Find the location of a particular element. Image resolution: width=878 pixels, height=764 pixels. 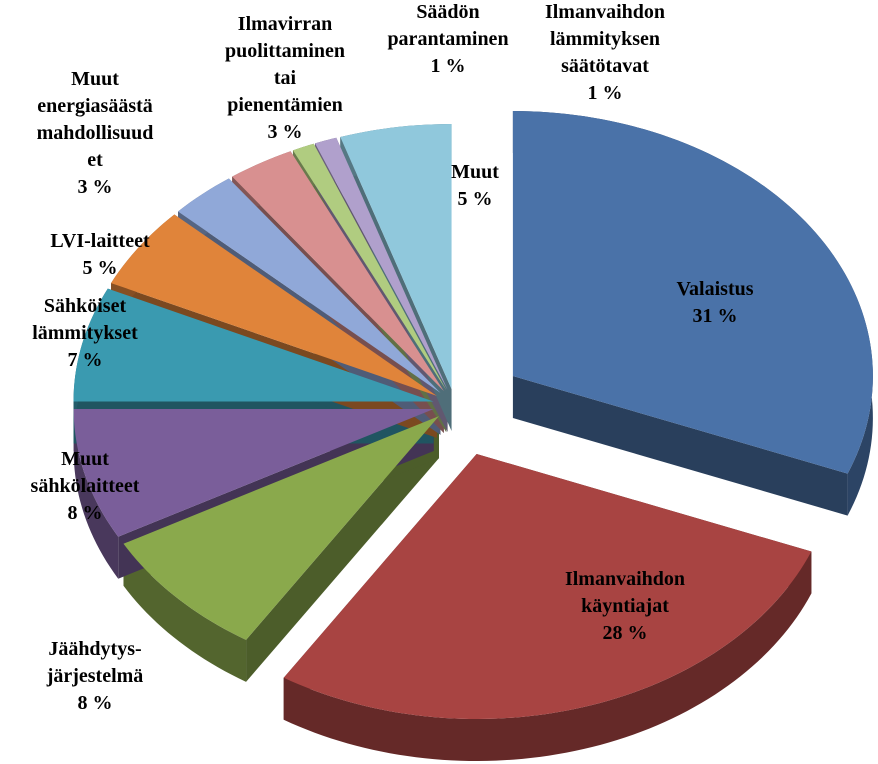

label-line: Säädön is located at coordinates (447, 12).